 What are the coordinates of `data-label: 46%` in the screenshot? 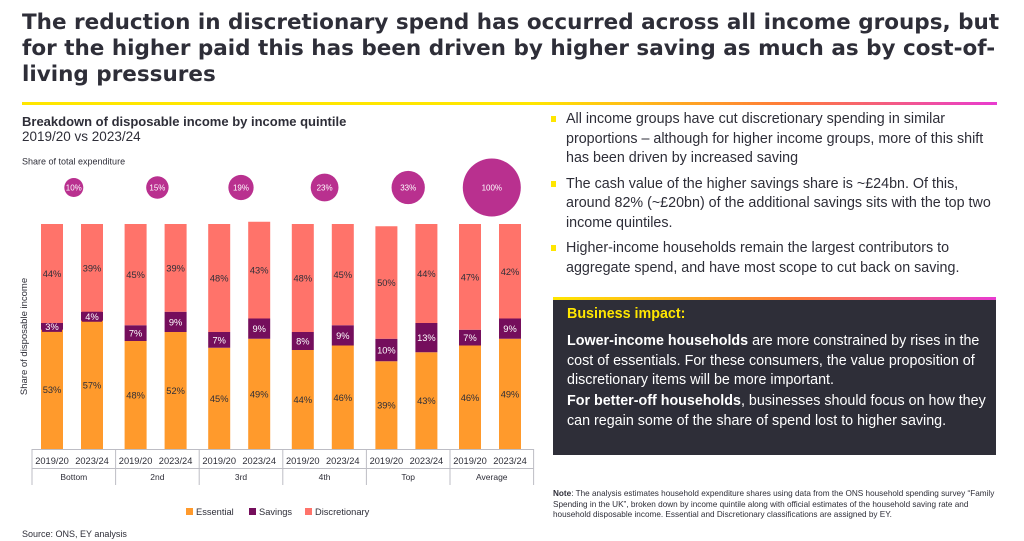 It's located at (470, 398).